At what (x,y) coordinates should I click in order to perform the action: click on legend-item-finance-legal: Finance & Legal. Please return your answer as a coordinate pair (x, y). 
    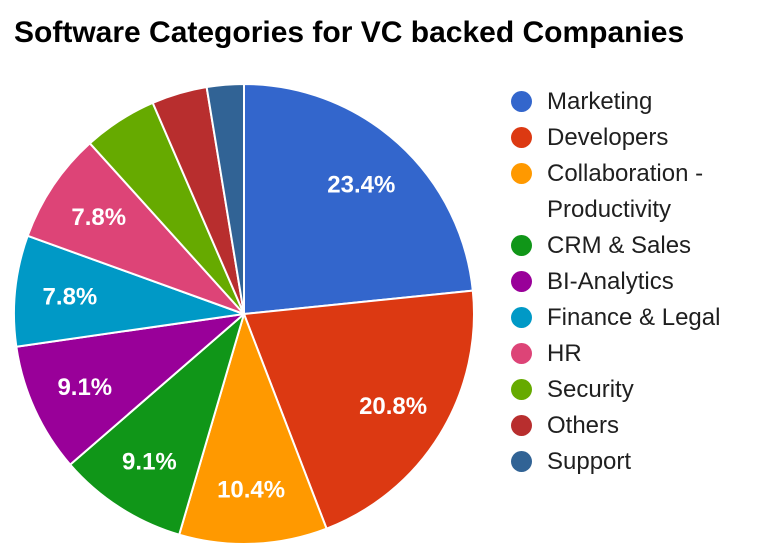
    Looking at the image, I should click on (640, 318).